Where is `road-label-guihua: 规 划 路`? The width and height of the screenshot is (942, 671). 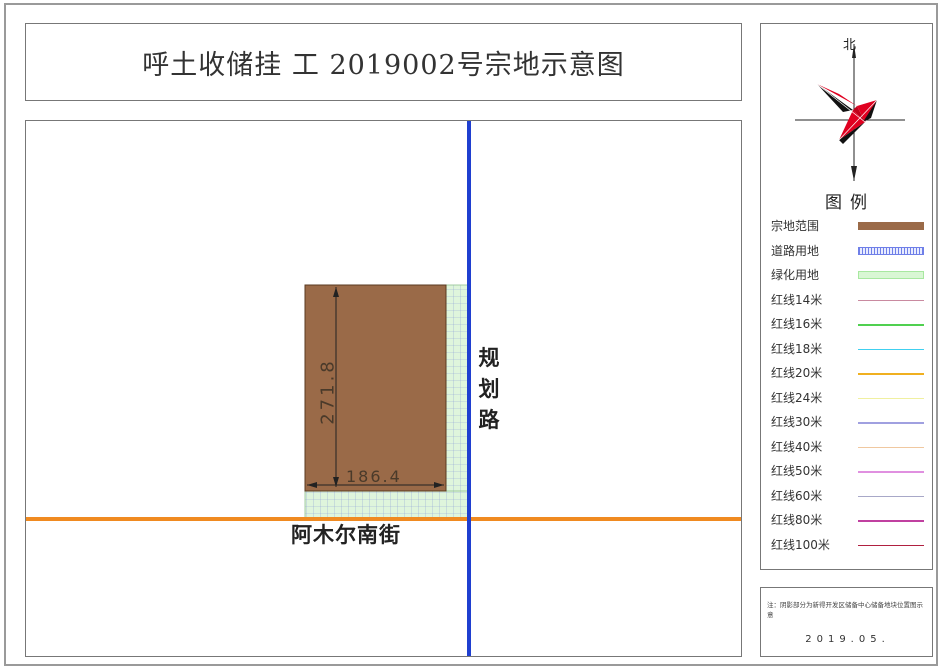 road-label-guihua: 规 划 路 is located at coordinates (489, 389).